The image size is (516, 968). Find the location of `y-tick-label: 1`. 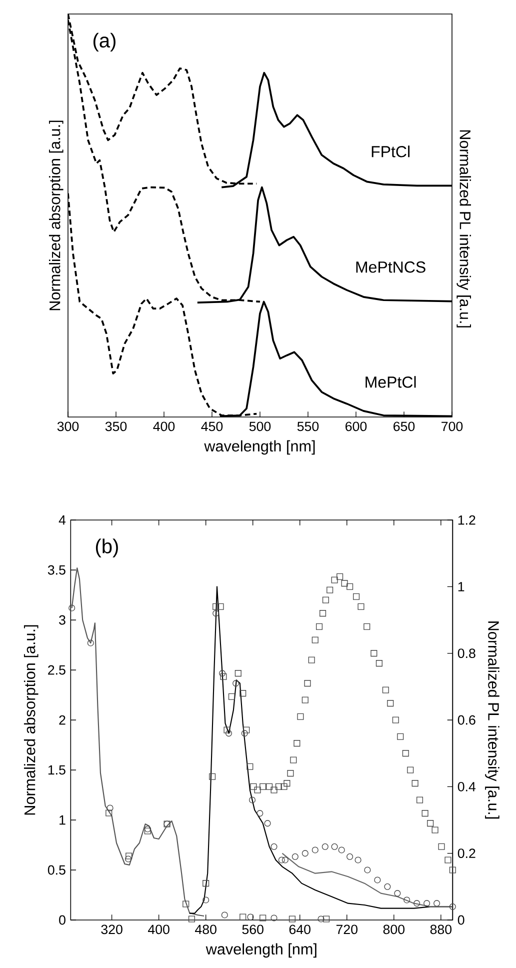

y-tick-label: 1 is located at coordinates (63, 820).